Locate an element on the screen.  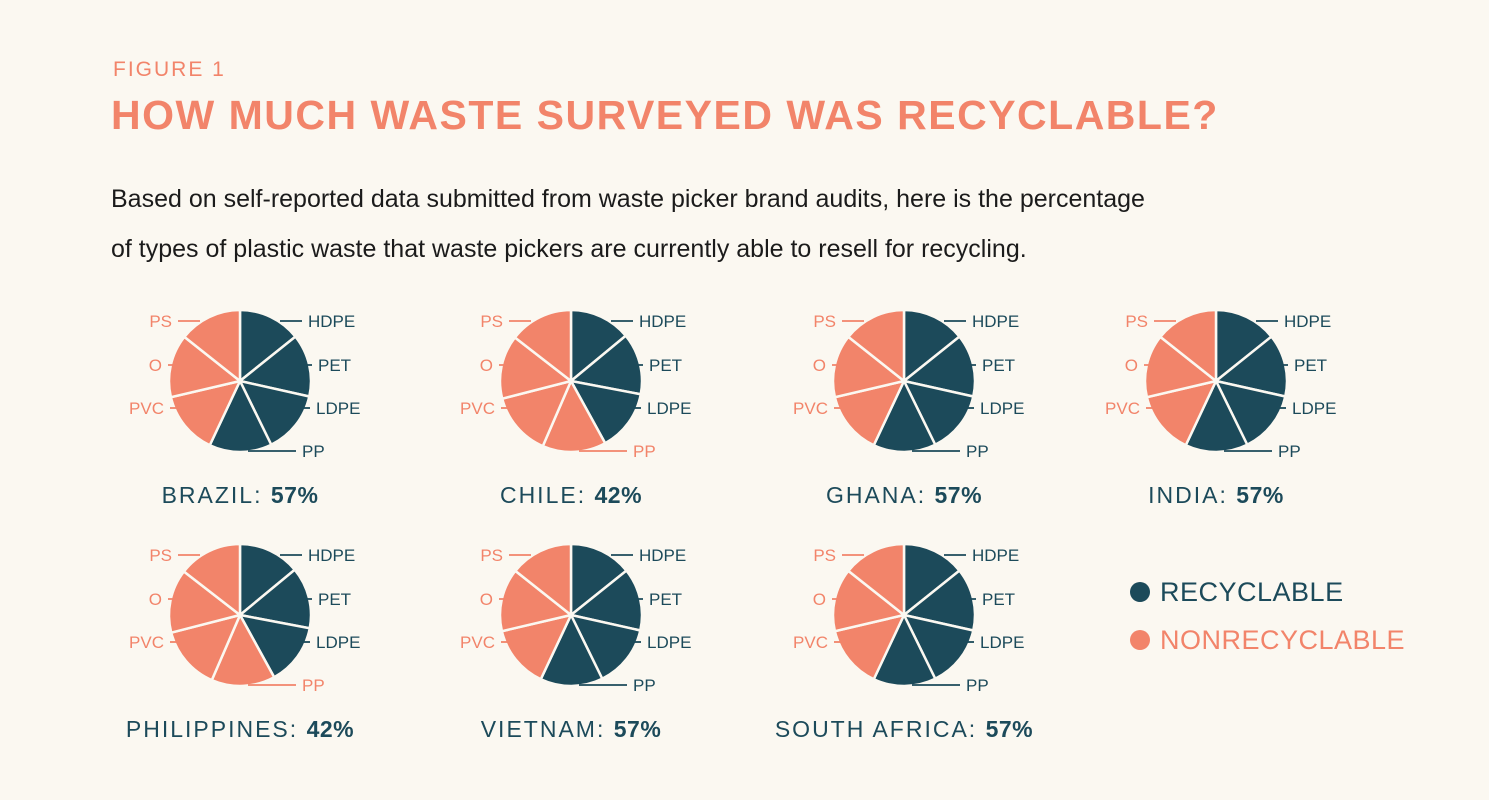
pie-chart-vietnam: HDPE PET LDPE PP PVC O PS VIETNAM: 57% is located at coordinates (575, 642).